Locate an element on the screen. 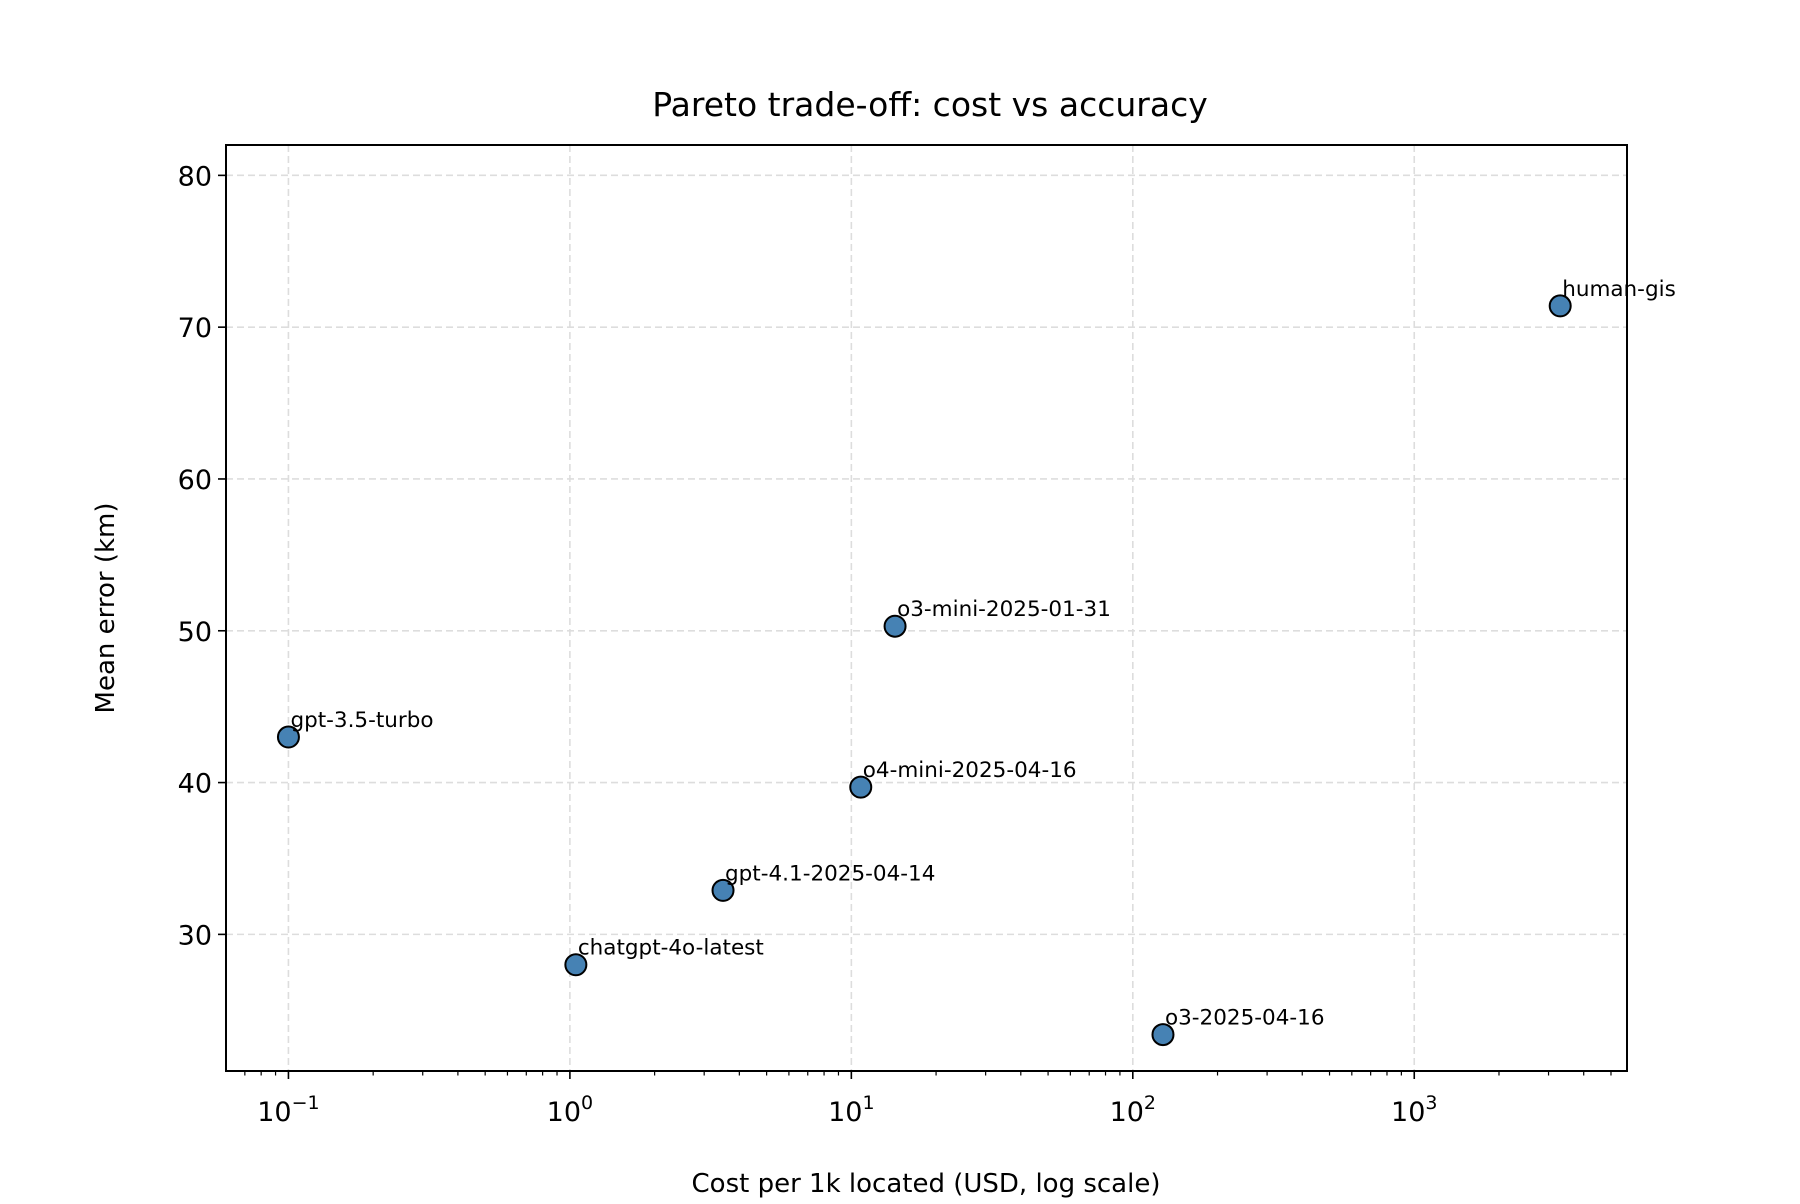 The height and width of the screenshot is (1204, 1800). x-tick-label: 10¹ is located at coordinates (851, 1110).